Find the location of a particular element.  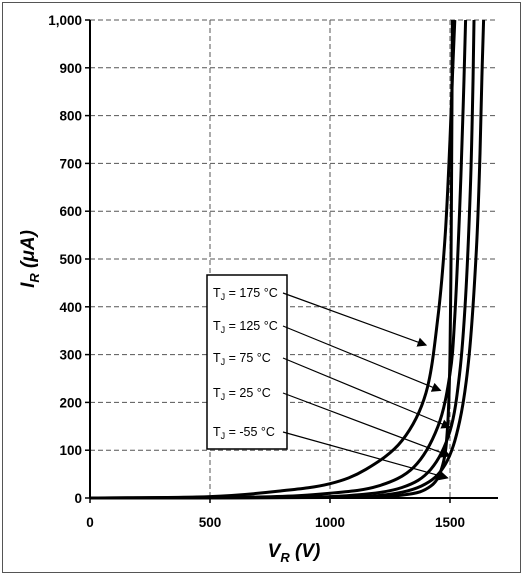

x-axis-title: VR (V) is located at coordinates (294, 553).